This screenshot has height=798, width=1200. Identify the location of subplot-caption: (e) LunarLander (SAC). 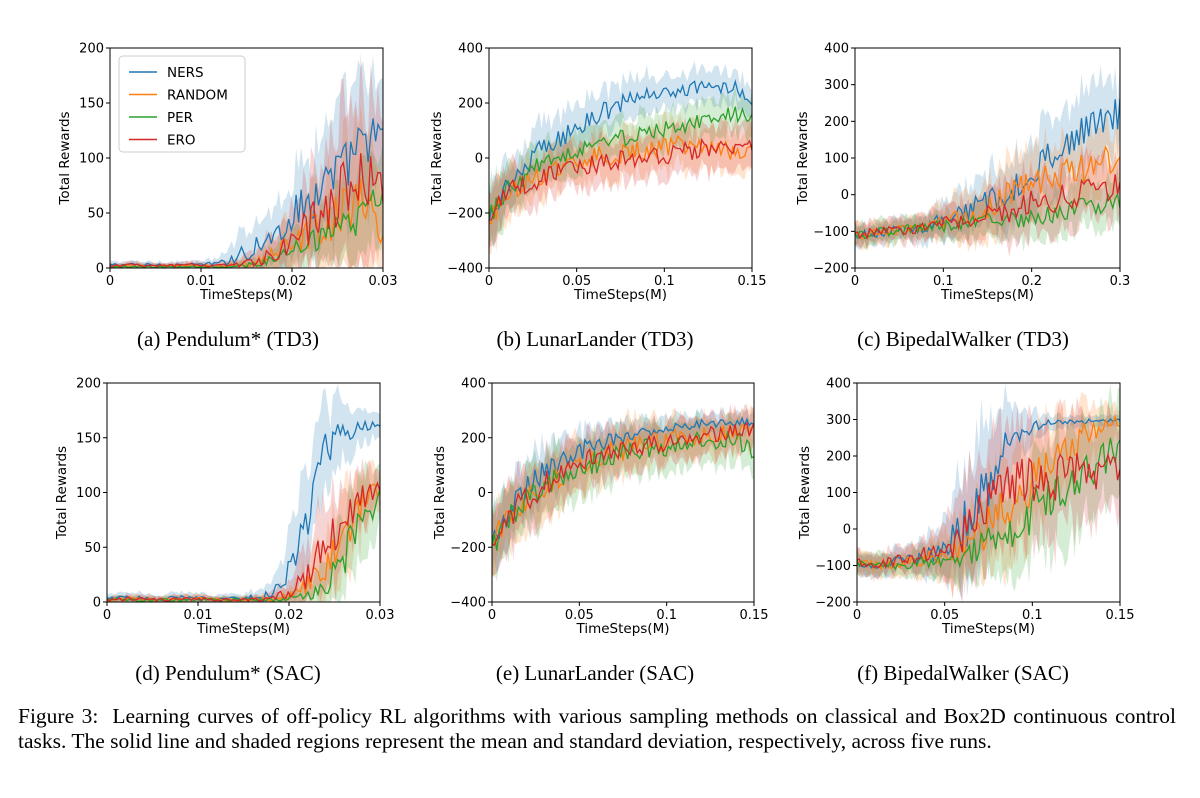
(595, 673).